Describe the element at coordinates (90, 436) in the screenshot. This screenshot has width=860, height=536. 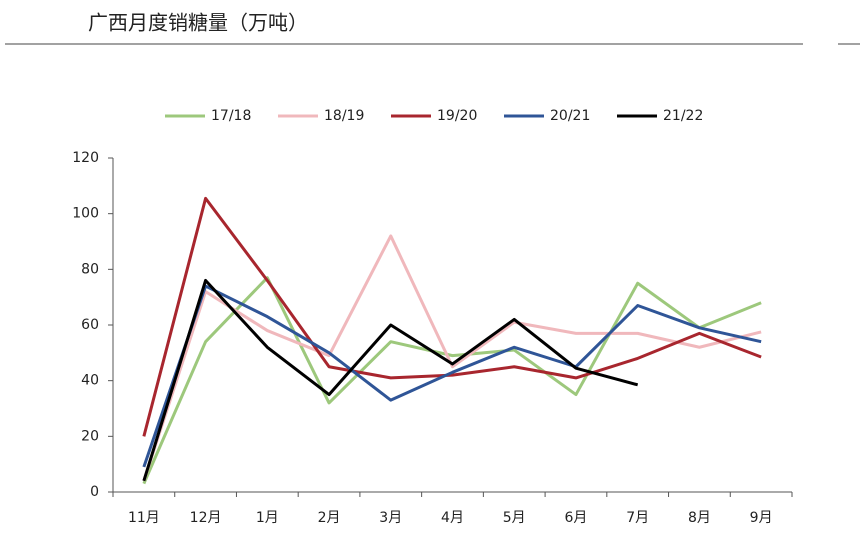
I see `y-tick-label: 20` at that location.